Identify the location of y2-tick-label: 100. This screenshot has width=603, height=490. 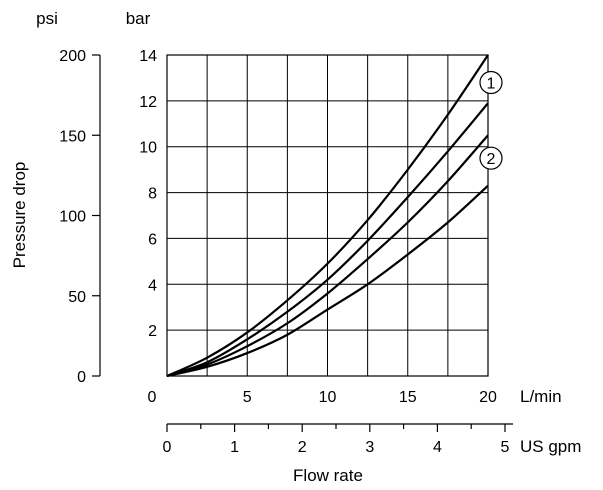
(72, 217).